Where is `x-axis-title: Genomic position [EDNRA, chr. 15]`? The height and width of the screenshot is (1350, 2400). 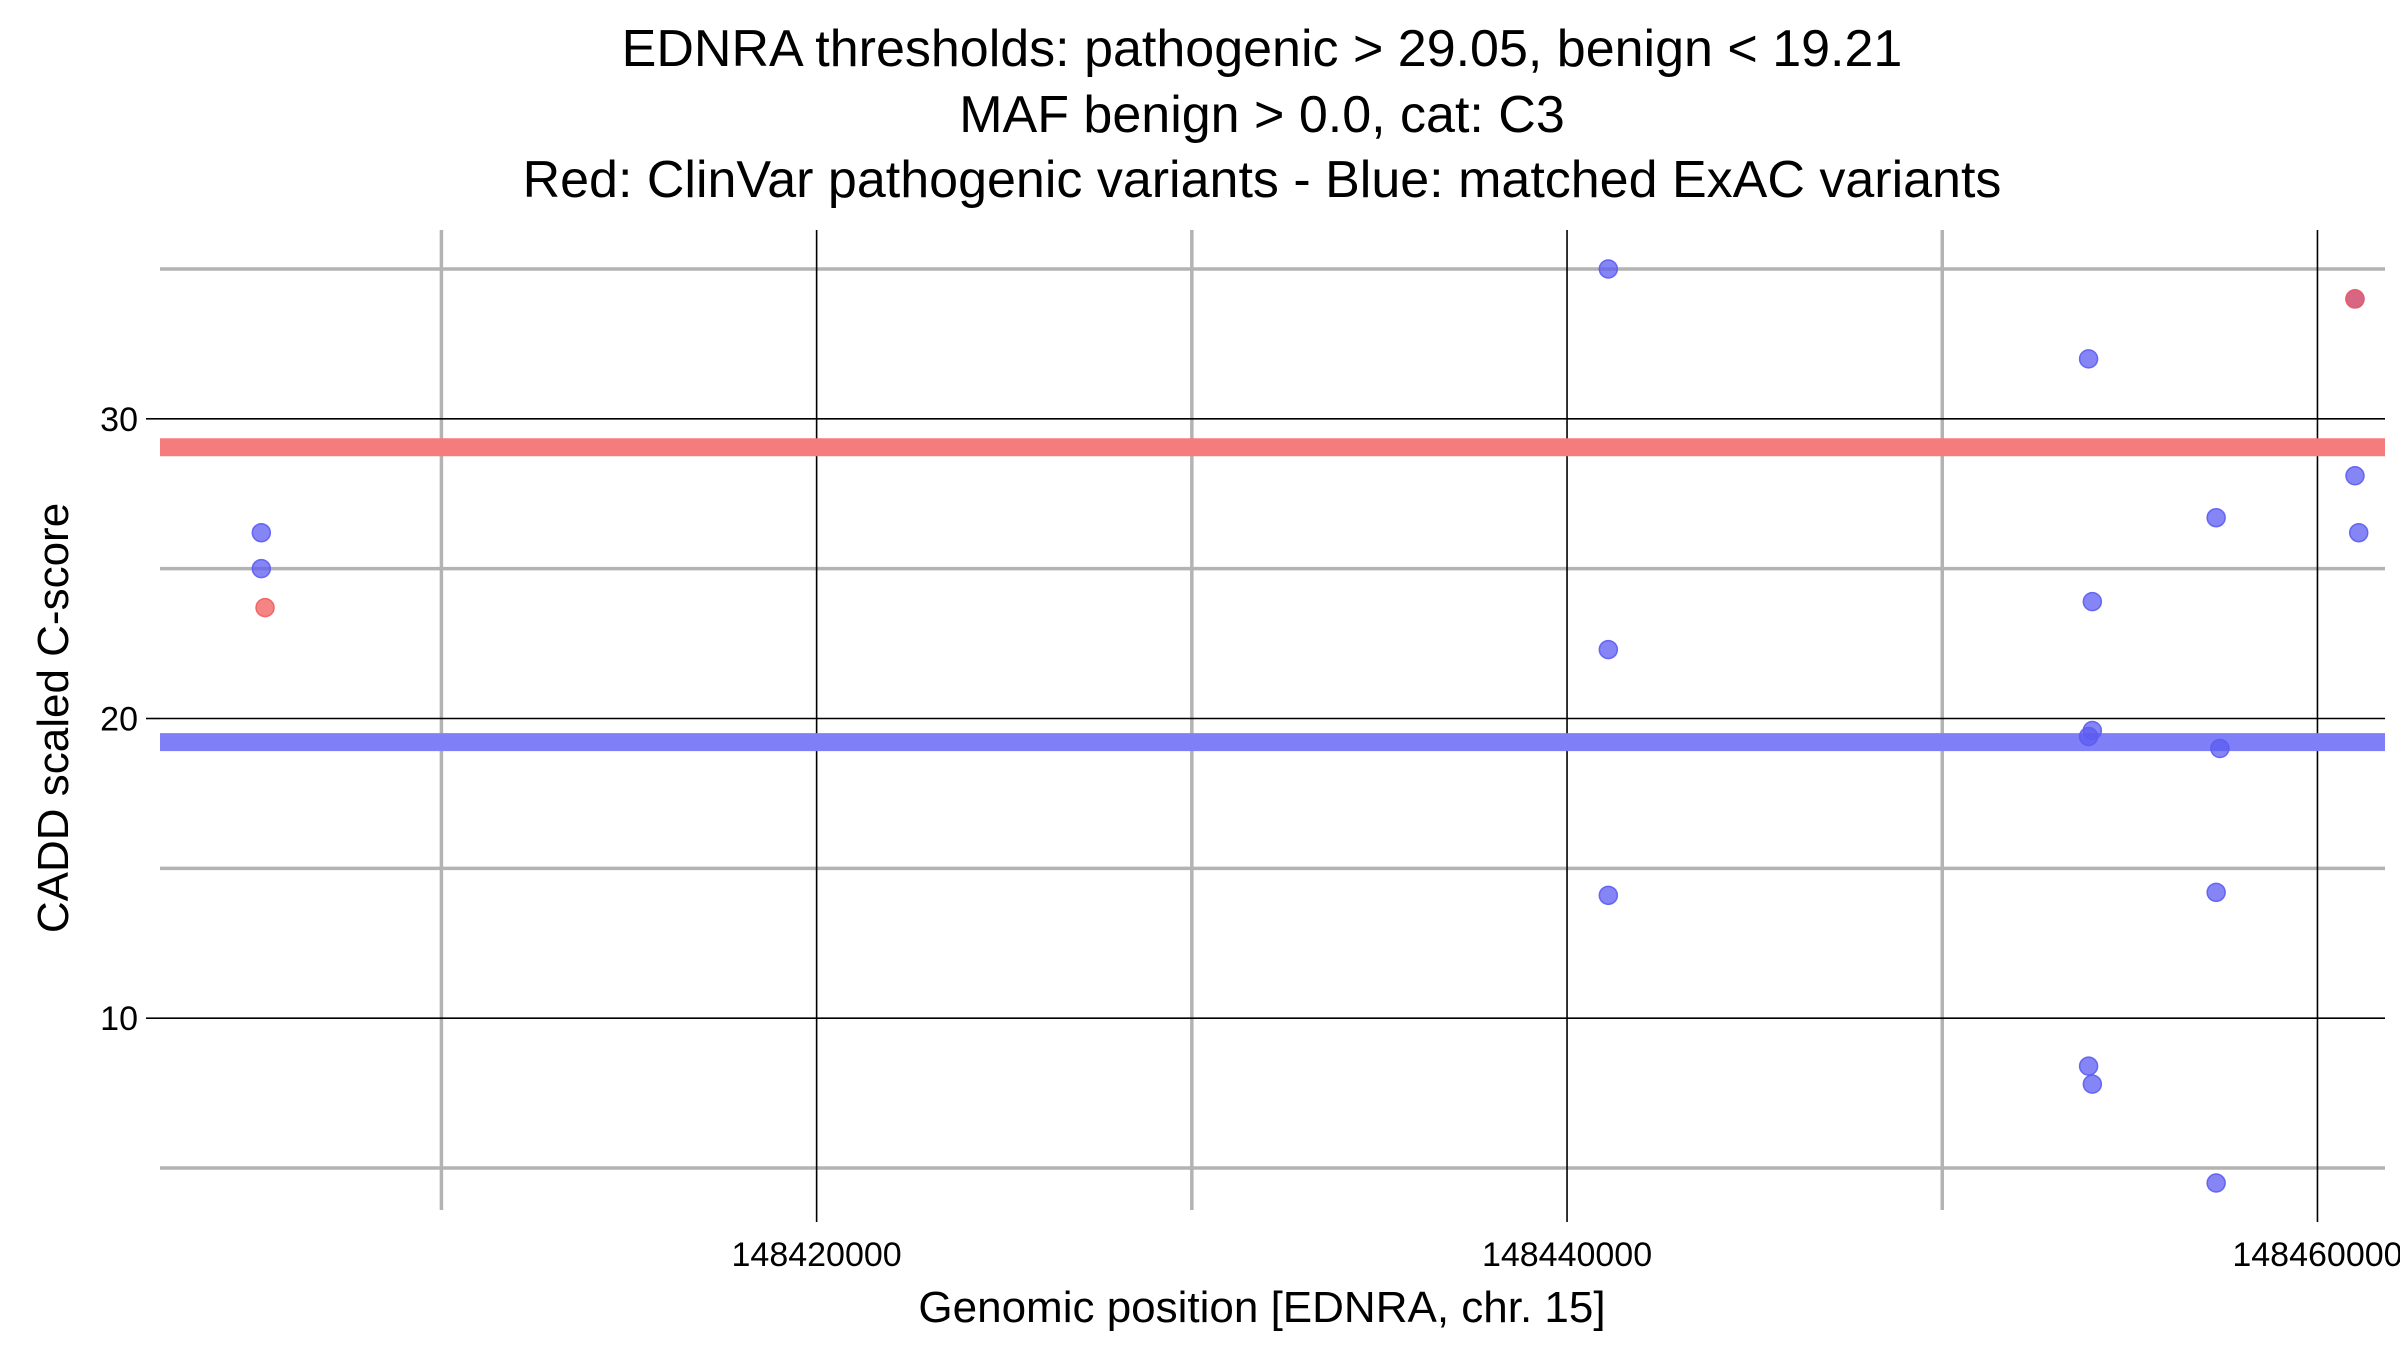 x-axis-title: Genomic position [EDNRA, chr. 15] is located at coordinates (1261, 1307).